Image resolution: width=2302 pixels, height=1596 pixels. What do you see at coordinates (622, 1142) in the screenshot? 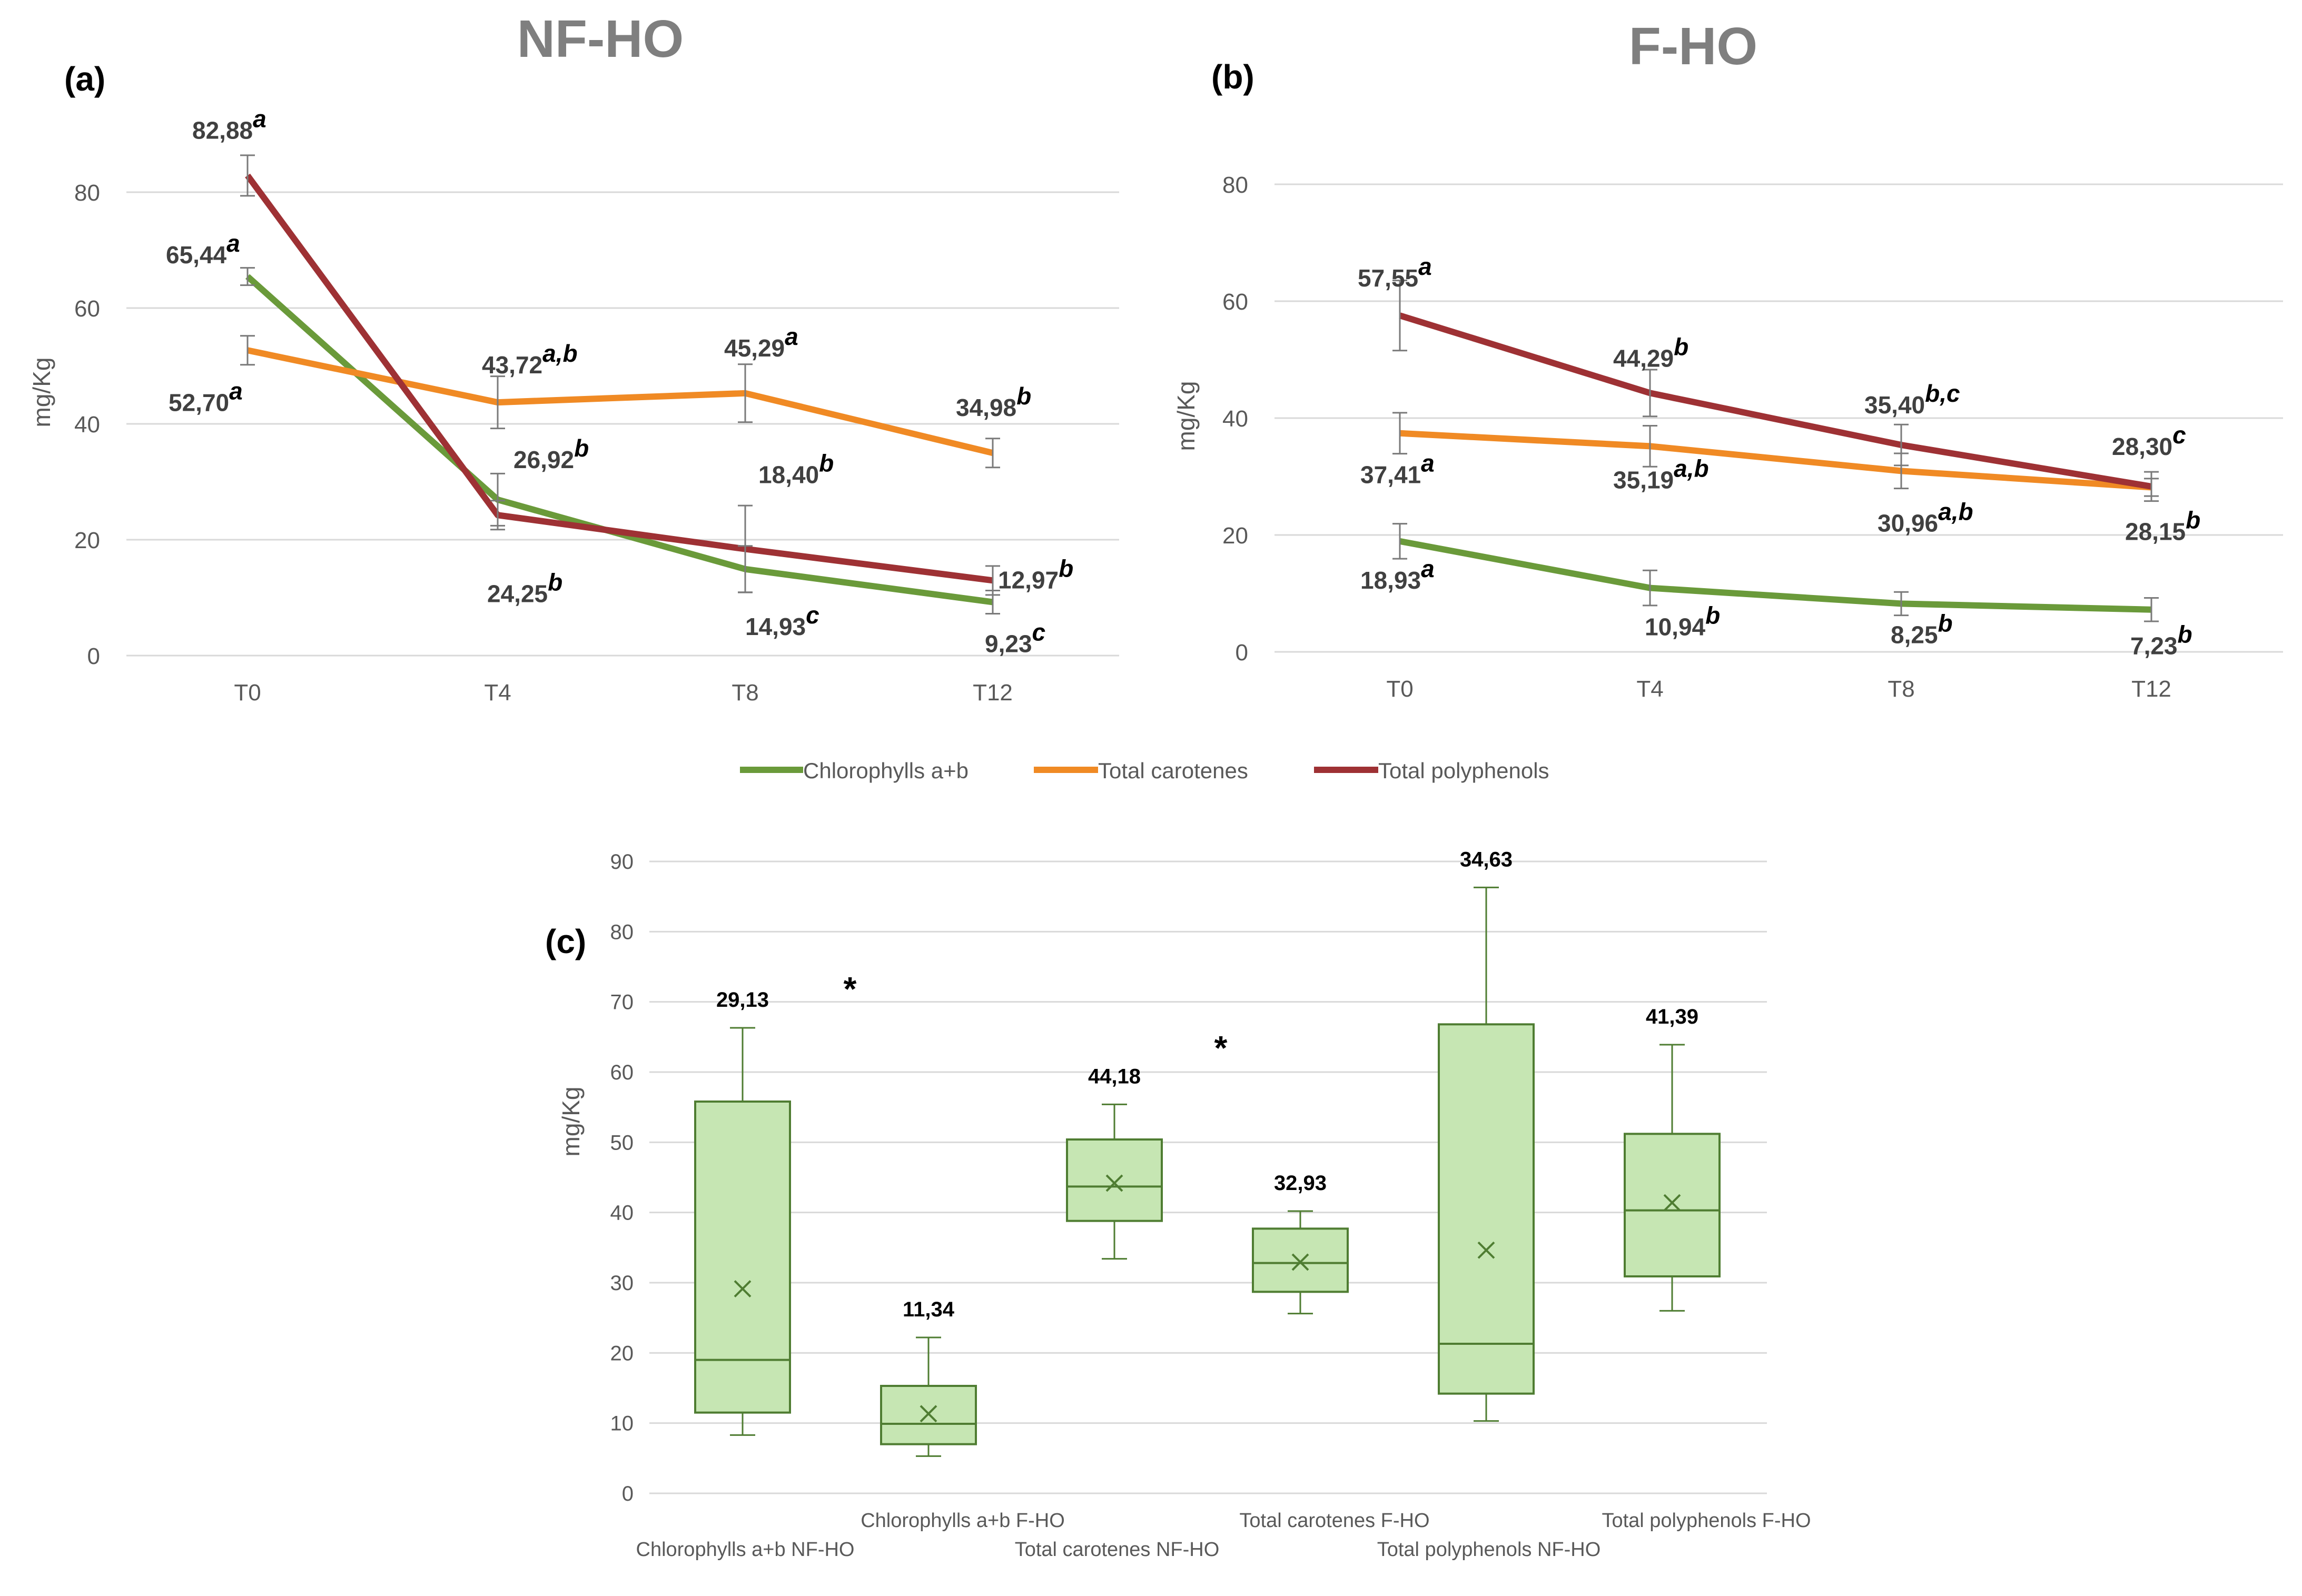
I see `y-tick-label: 50` at bounding box center [622, 1142].